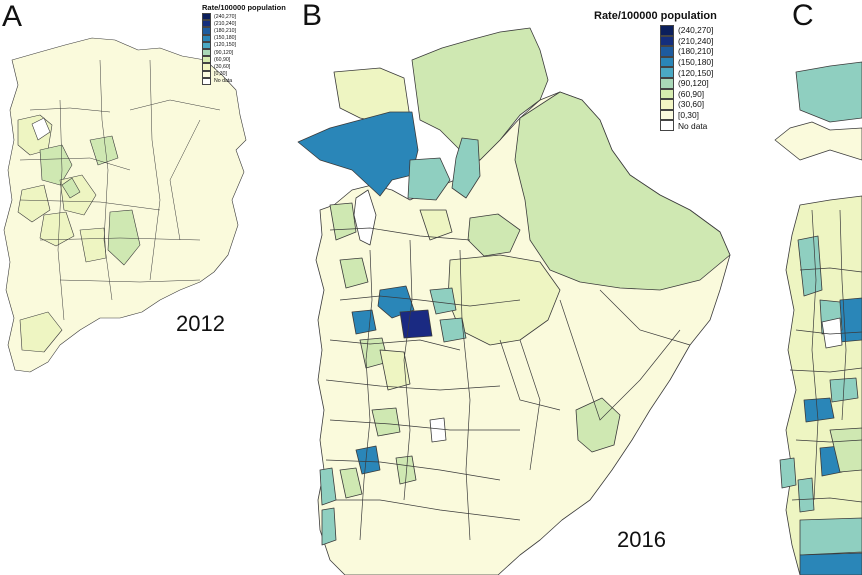 Image resolution: width=862 pixels, height=575 pixels. I want to click on panel-letter-b: B, so click(312, 16).